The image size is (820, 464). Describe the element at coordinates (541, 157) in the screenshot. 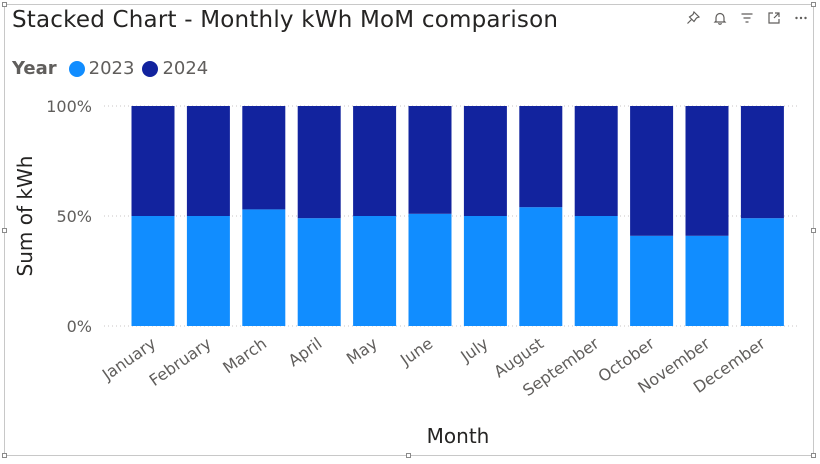

I see `bar-2024-august` at that location.